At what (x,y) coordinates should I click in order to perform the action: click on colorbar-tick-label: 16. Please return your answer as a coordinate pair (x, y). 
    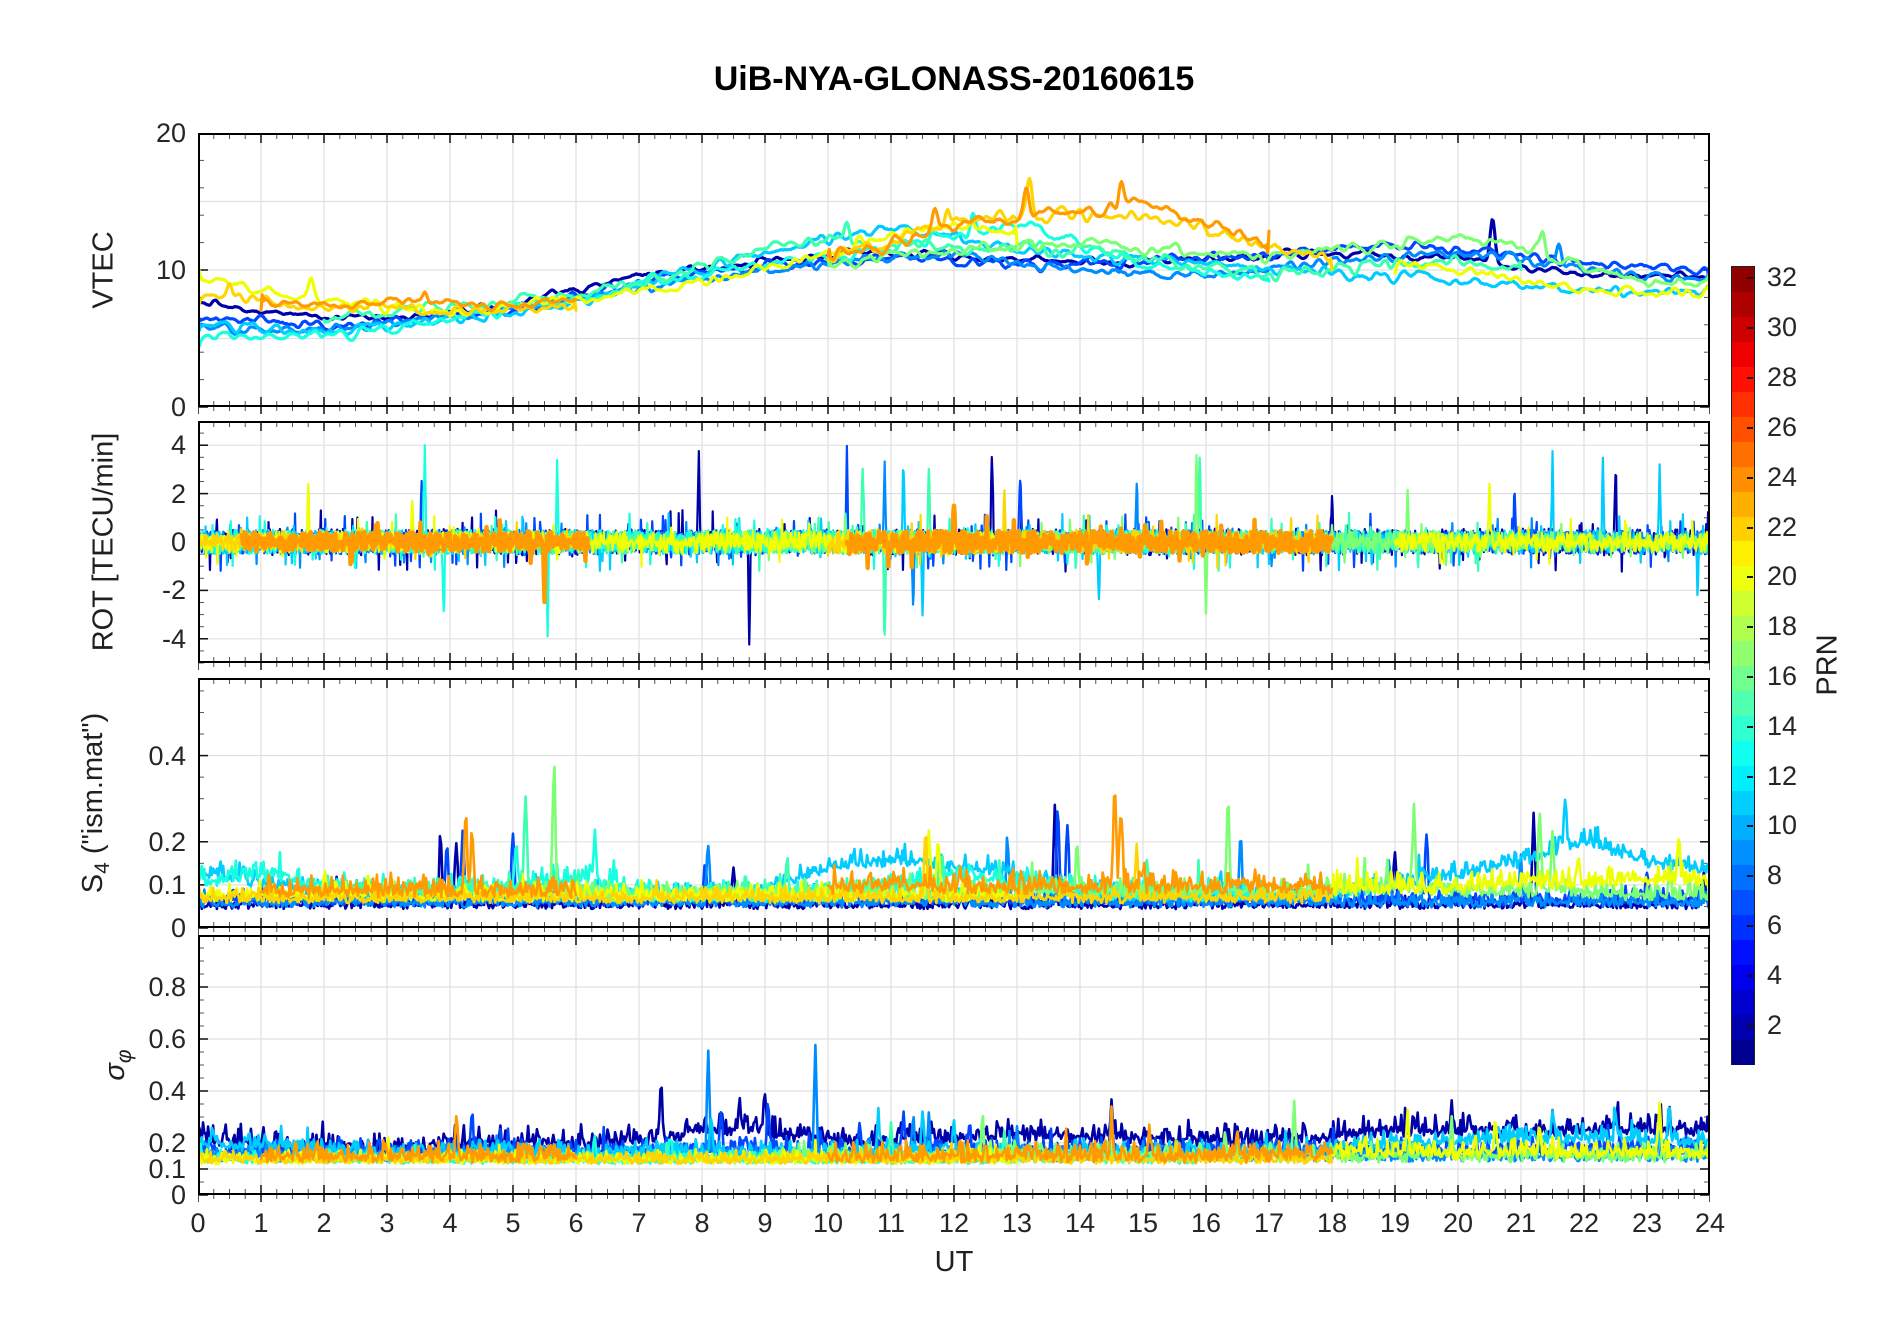
    Looking at the image, I should click on (1782, 675).